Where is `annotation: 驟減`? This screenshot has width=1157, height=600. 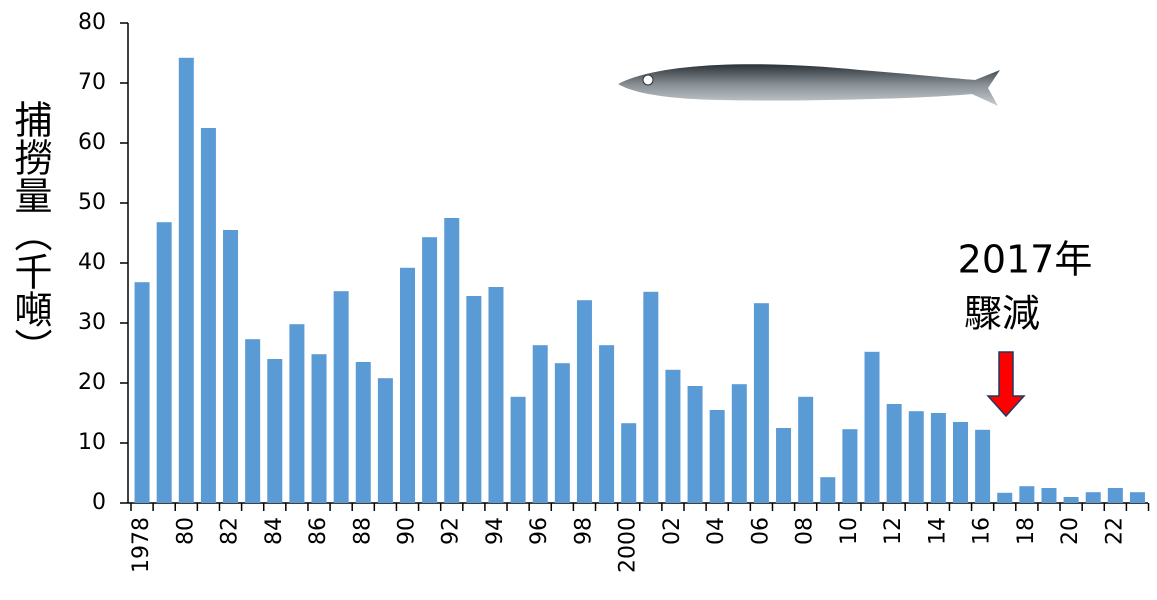
annotation: 驟減 is located at coordinates (1002, 314).